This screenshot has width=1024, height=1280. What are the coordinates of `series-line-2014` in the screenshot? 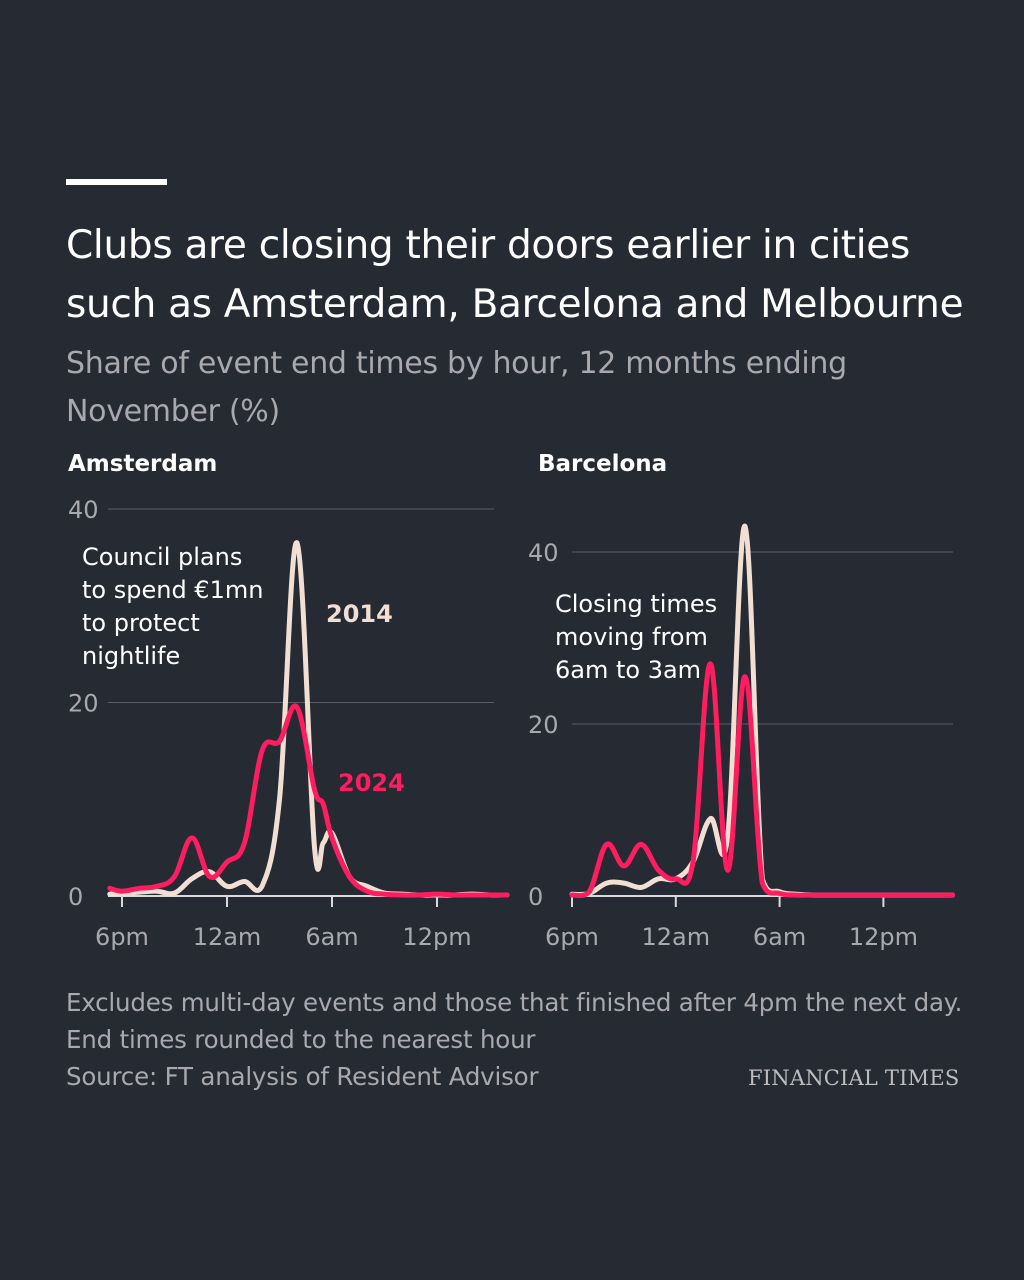 It's located at (762, 710).